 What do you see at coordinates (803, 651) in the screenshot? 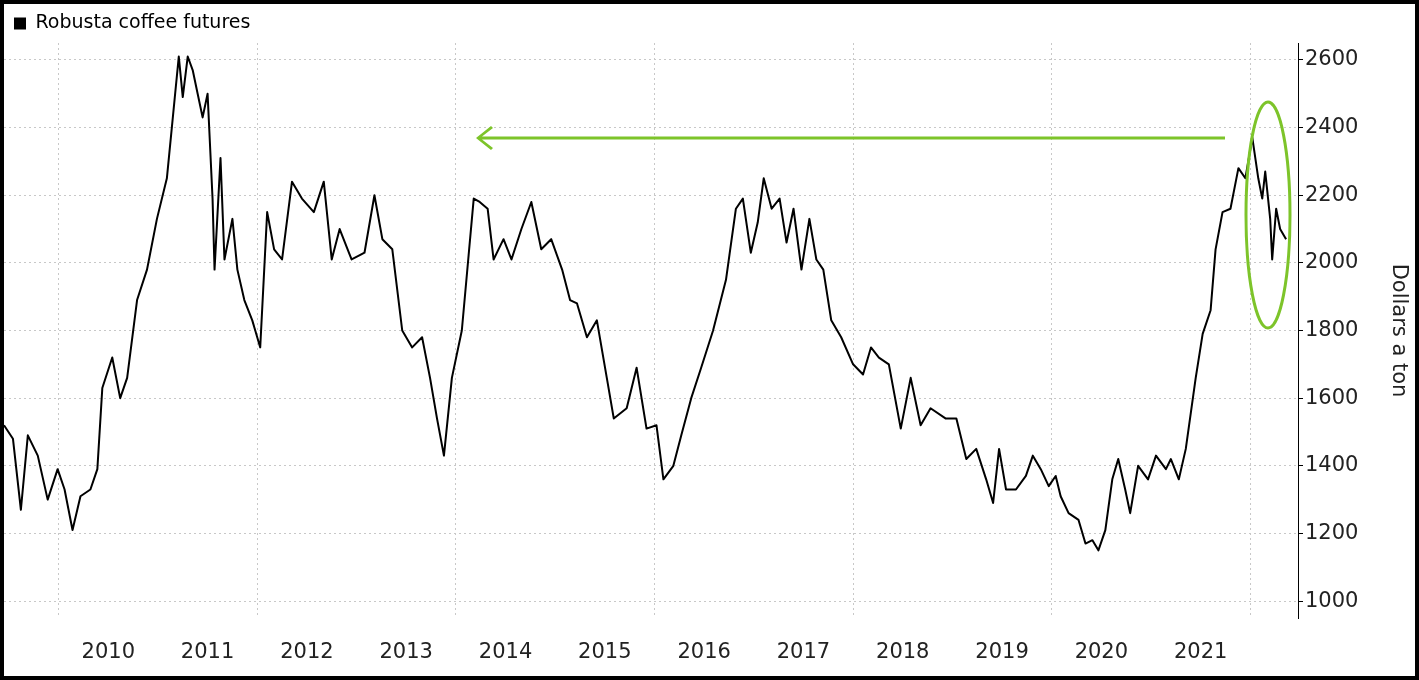
I see `x-tick-label: 2017` at bounding box center [803, 651].